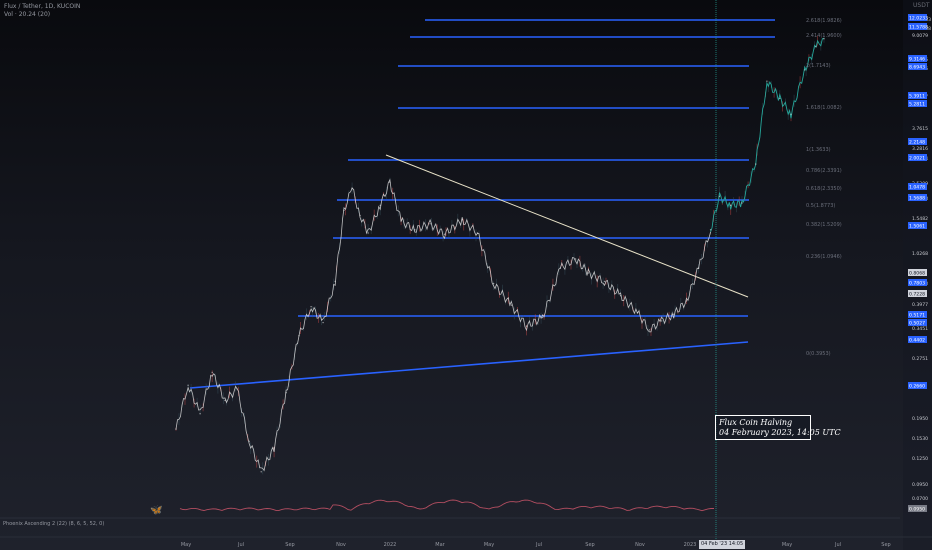 The height and width of the screenshot is (550, 932). What do you see at coordinates (640, 545) in the screenshot?
I see `time-axis-tick: Nov` at bounding box center [640, 545].